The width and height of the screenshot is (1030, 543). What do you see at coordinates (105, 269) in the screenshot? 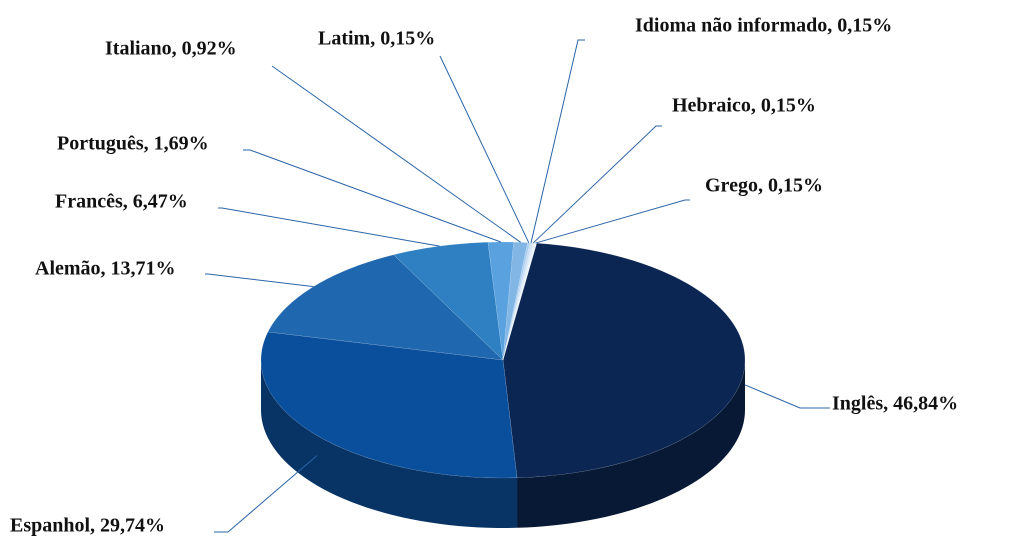
I see `data-label: Alemão, 13,71%` at bounding box center [105, 269].